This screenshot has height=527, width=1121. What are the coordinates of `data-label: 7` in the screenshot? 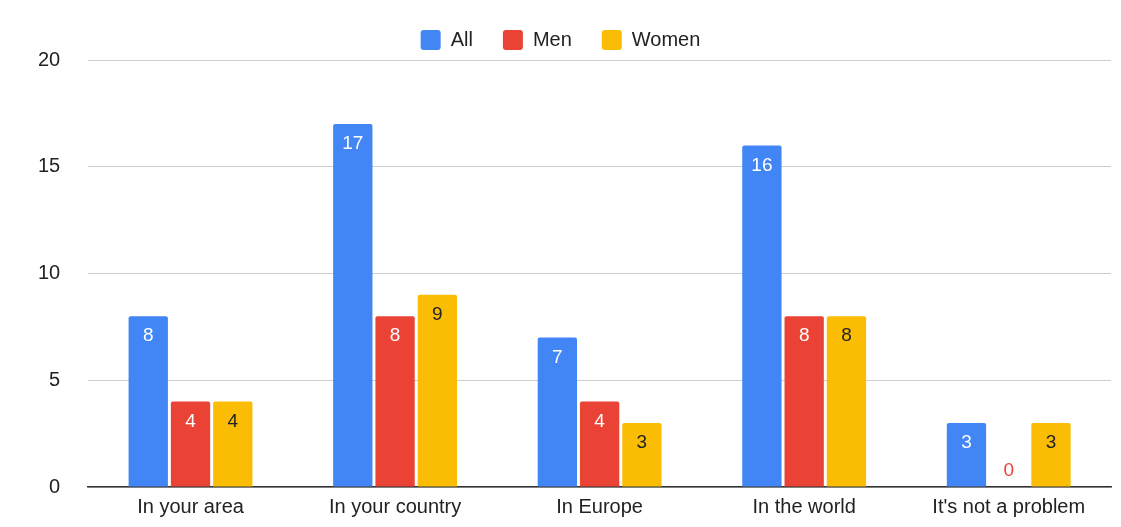 It's located at (557, 356).